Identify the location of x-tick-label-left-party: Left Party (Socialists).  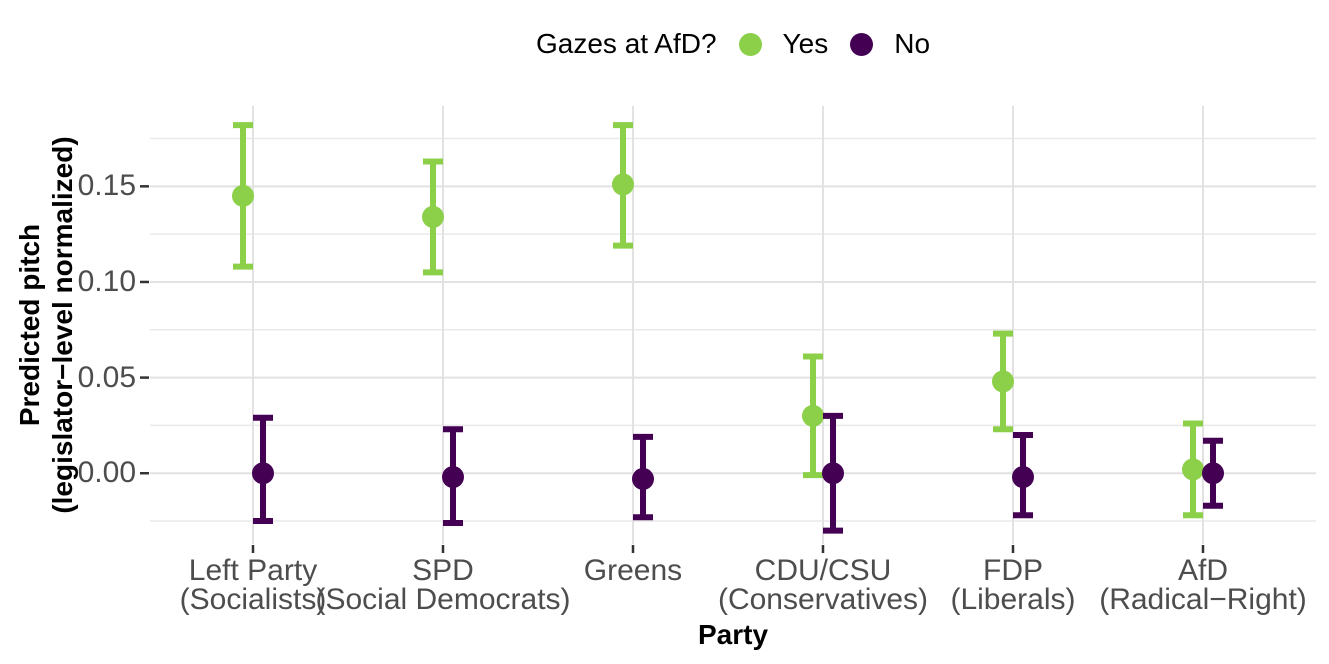
(253, 585).